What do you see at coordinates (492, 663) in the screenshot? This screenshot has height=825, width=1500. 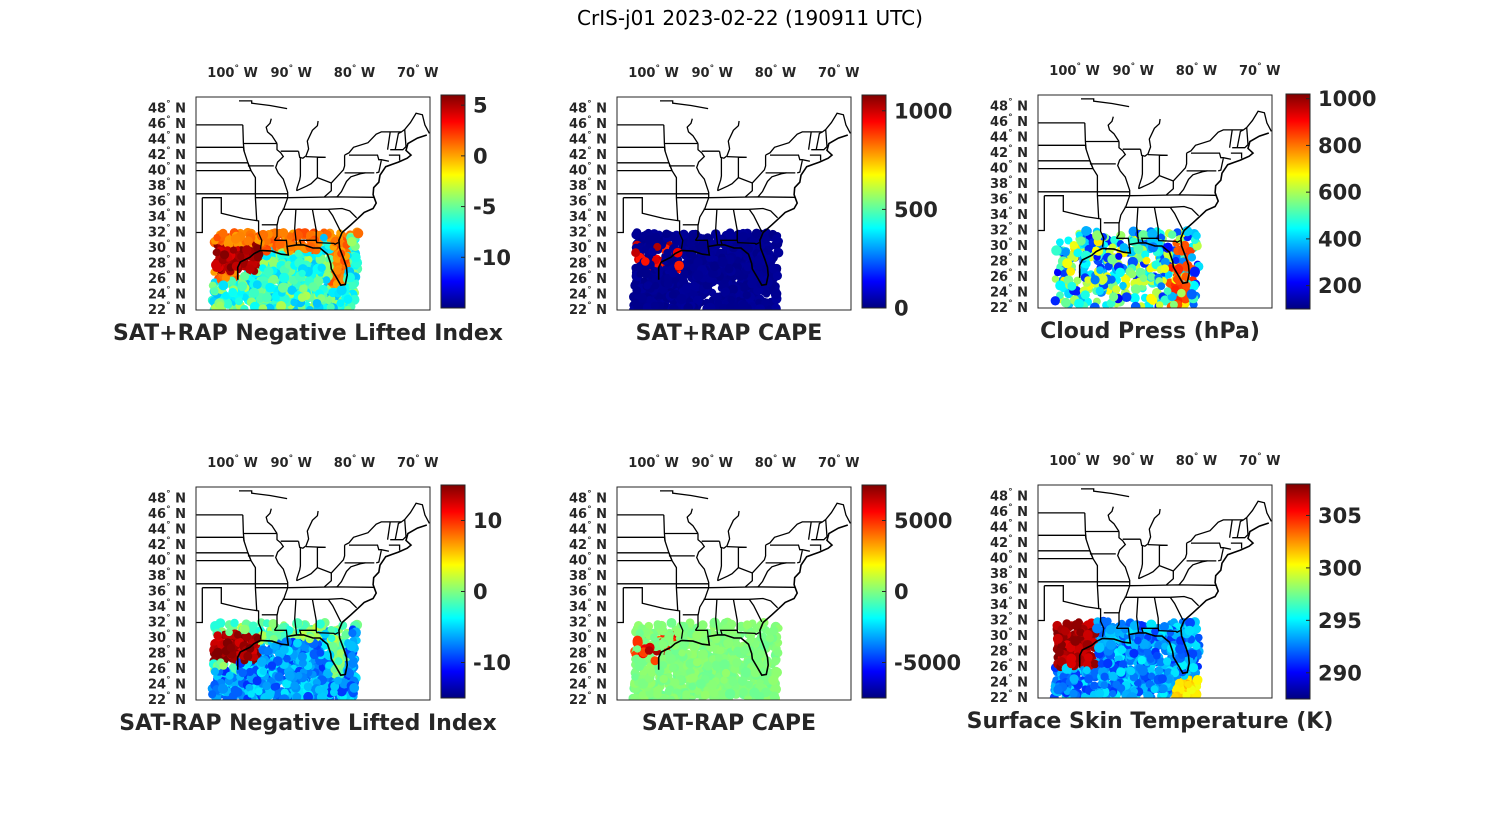 I see `colorbar-tick-label: -10` at bounding box center [492, 663].